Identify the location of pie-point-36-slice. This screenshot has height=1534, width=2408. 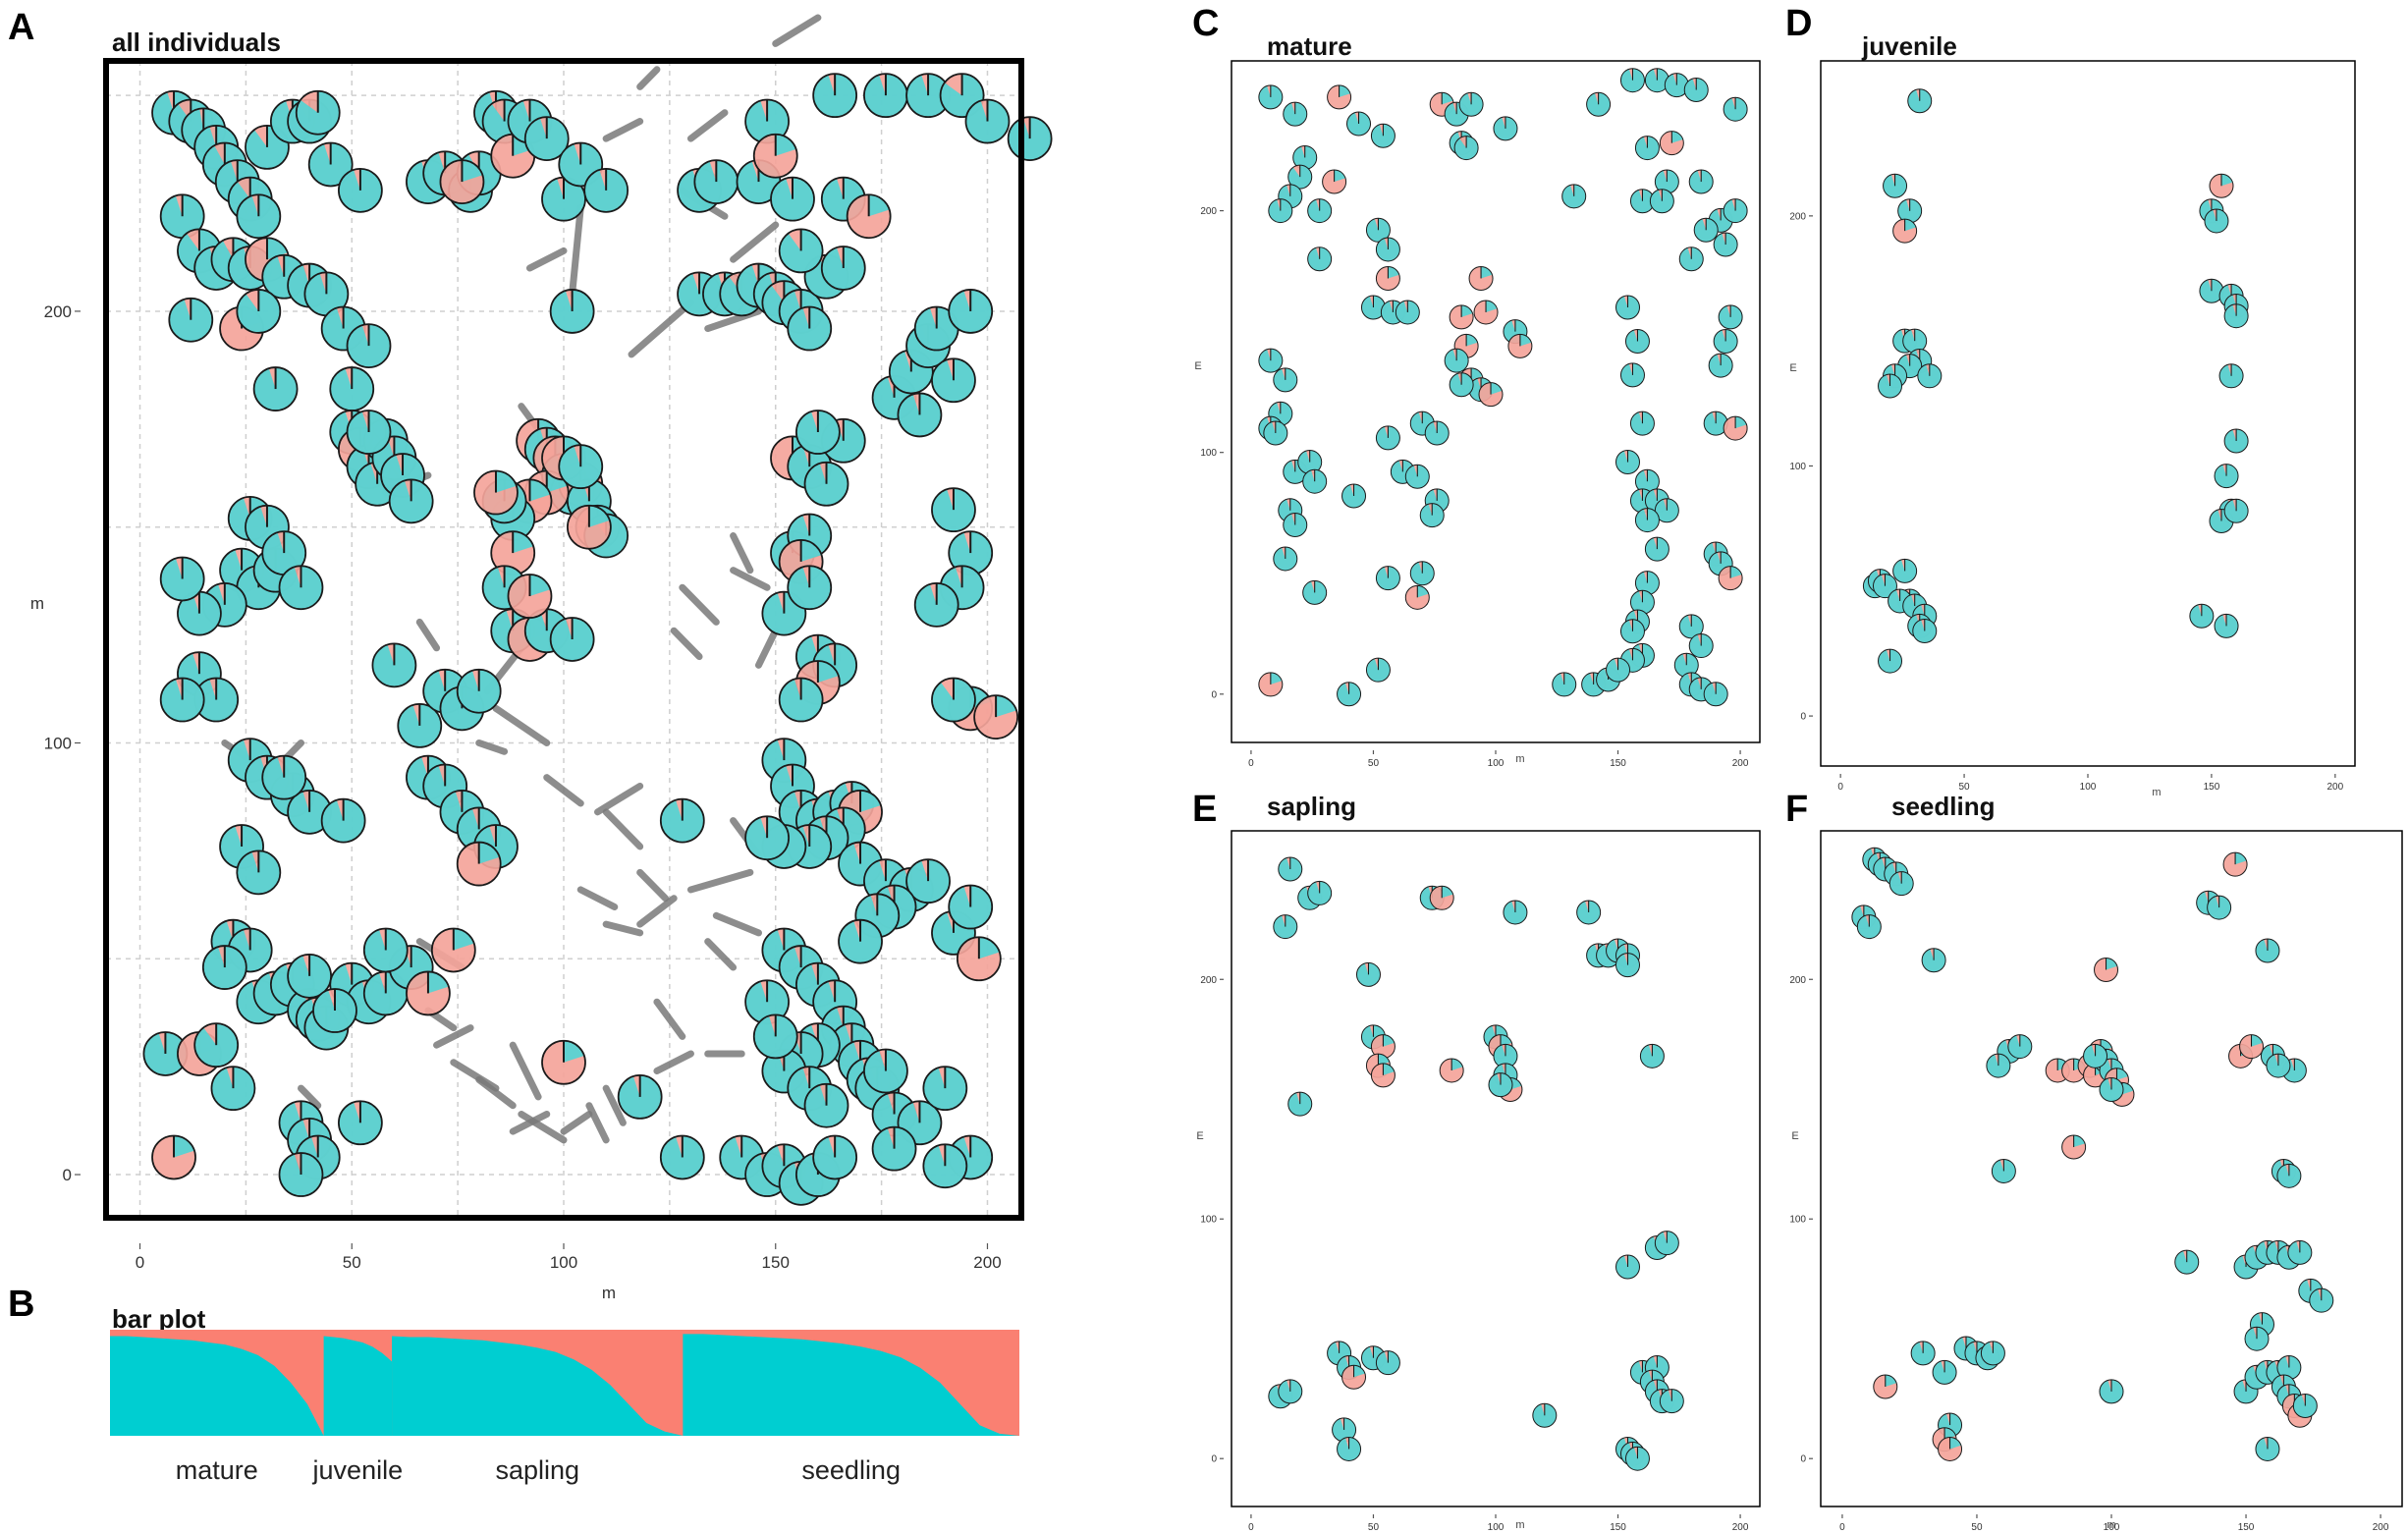
(786, 145).